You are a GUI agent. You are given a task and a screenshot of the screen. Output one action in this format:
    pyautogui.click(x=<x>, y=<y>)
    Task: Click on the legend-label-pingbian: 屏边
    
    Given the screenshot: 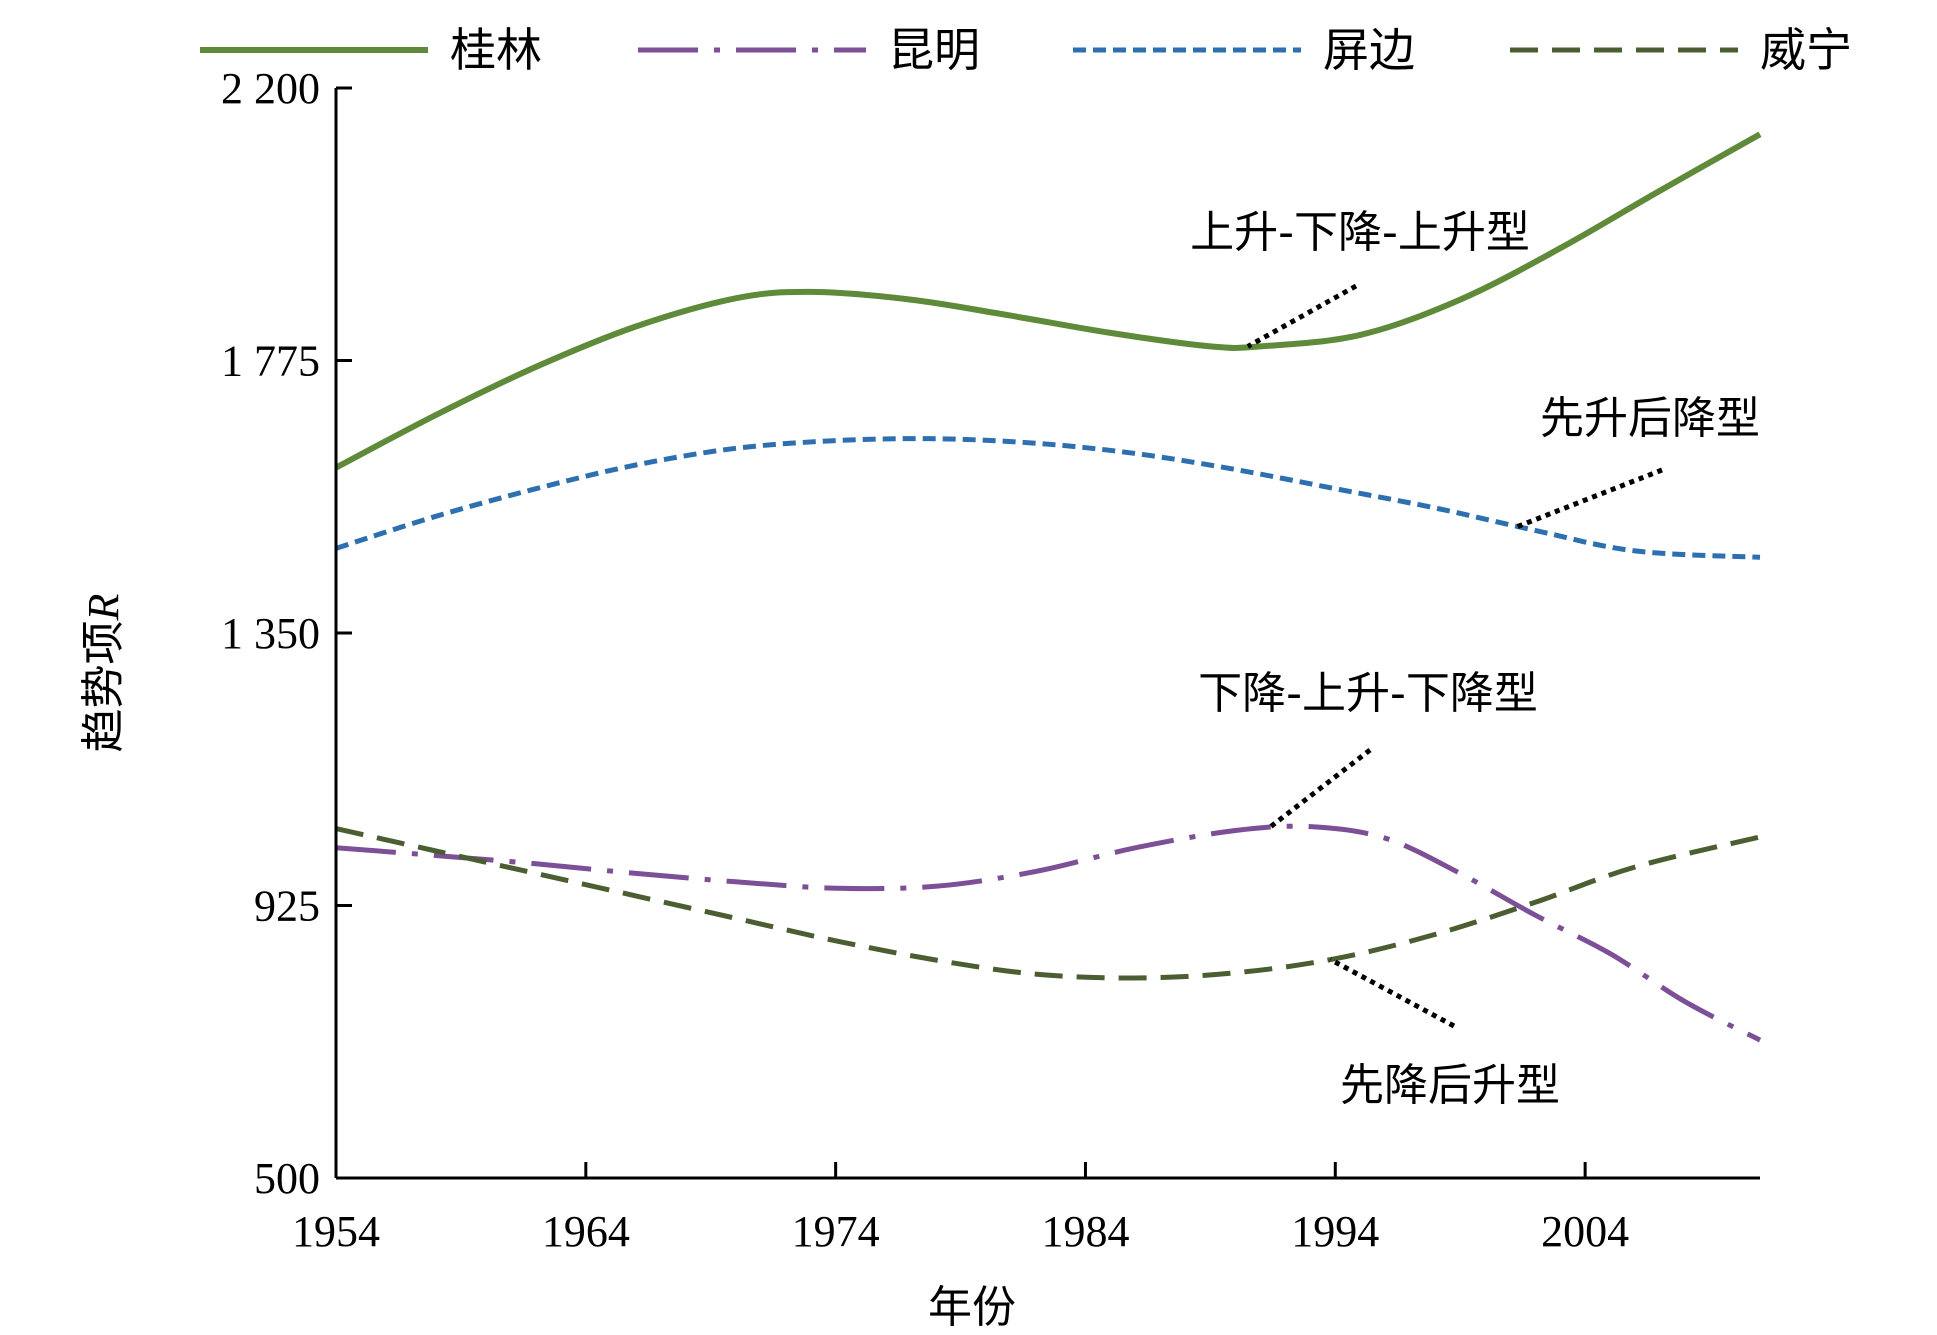 What is the action you would take?
    pyautogui.click(x=1369, y=50)
    